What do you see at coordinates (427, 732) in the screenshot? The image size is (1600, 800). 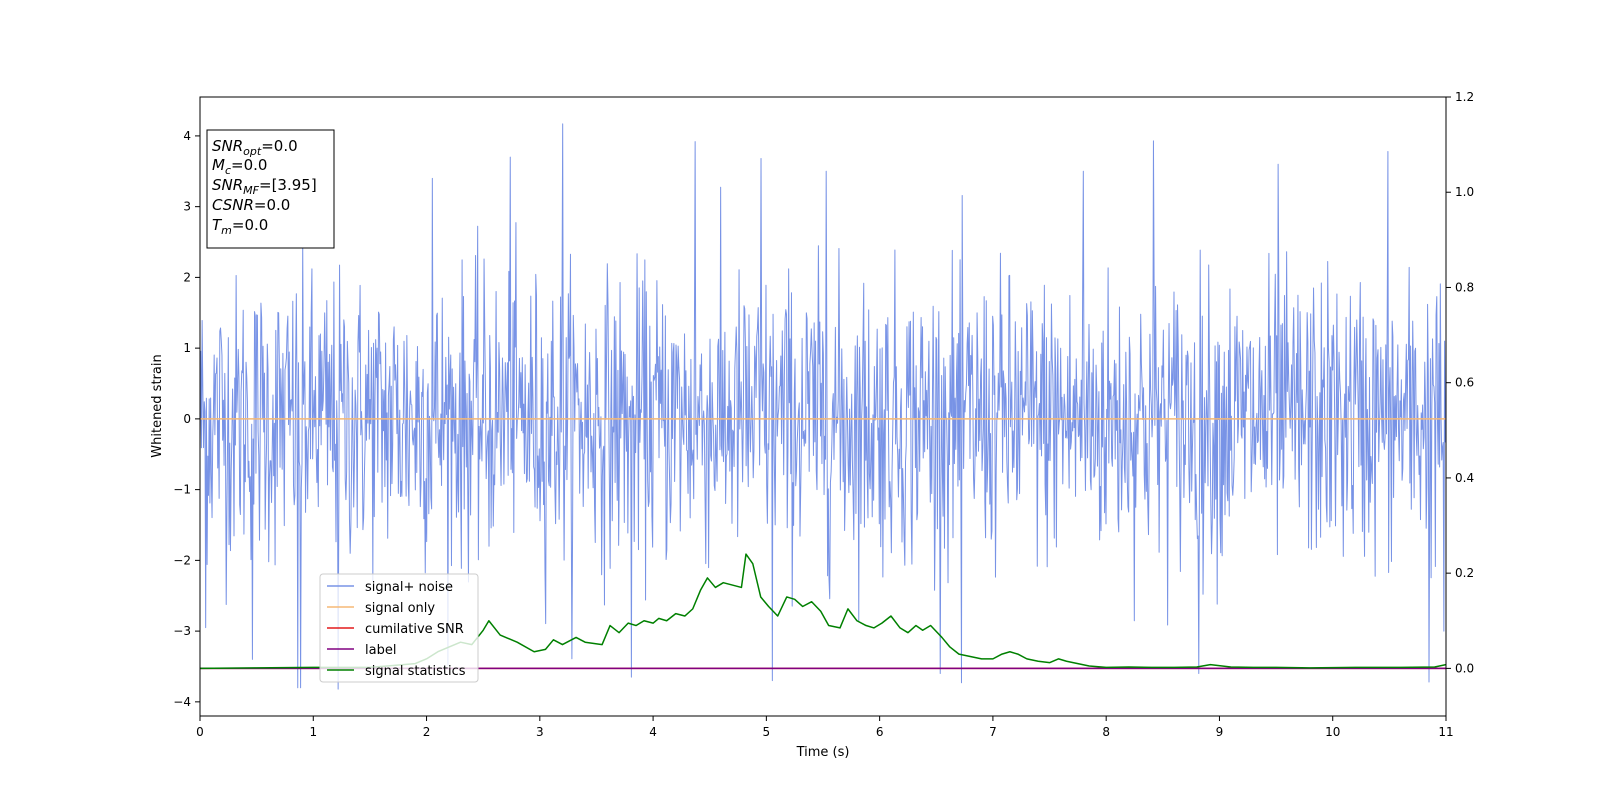 I see `x-tick-label: 2` at bounding box center [427, 732].